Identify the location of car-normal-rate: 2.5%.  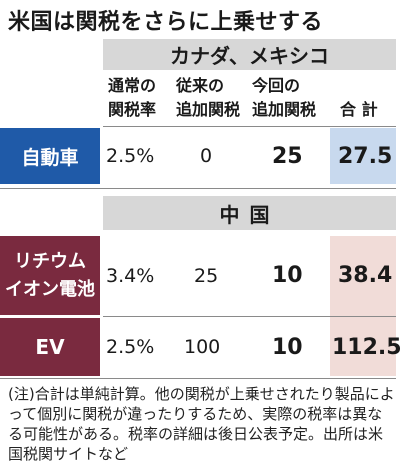
(130, 156).